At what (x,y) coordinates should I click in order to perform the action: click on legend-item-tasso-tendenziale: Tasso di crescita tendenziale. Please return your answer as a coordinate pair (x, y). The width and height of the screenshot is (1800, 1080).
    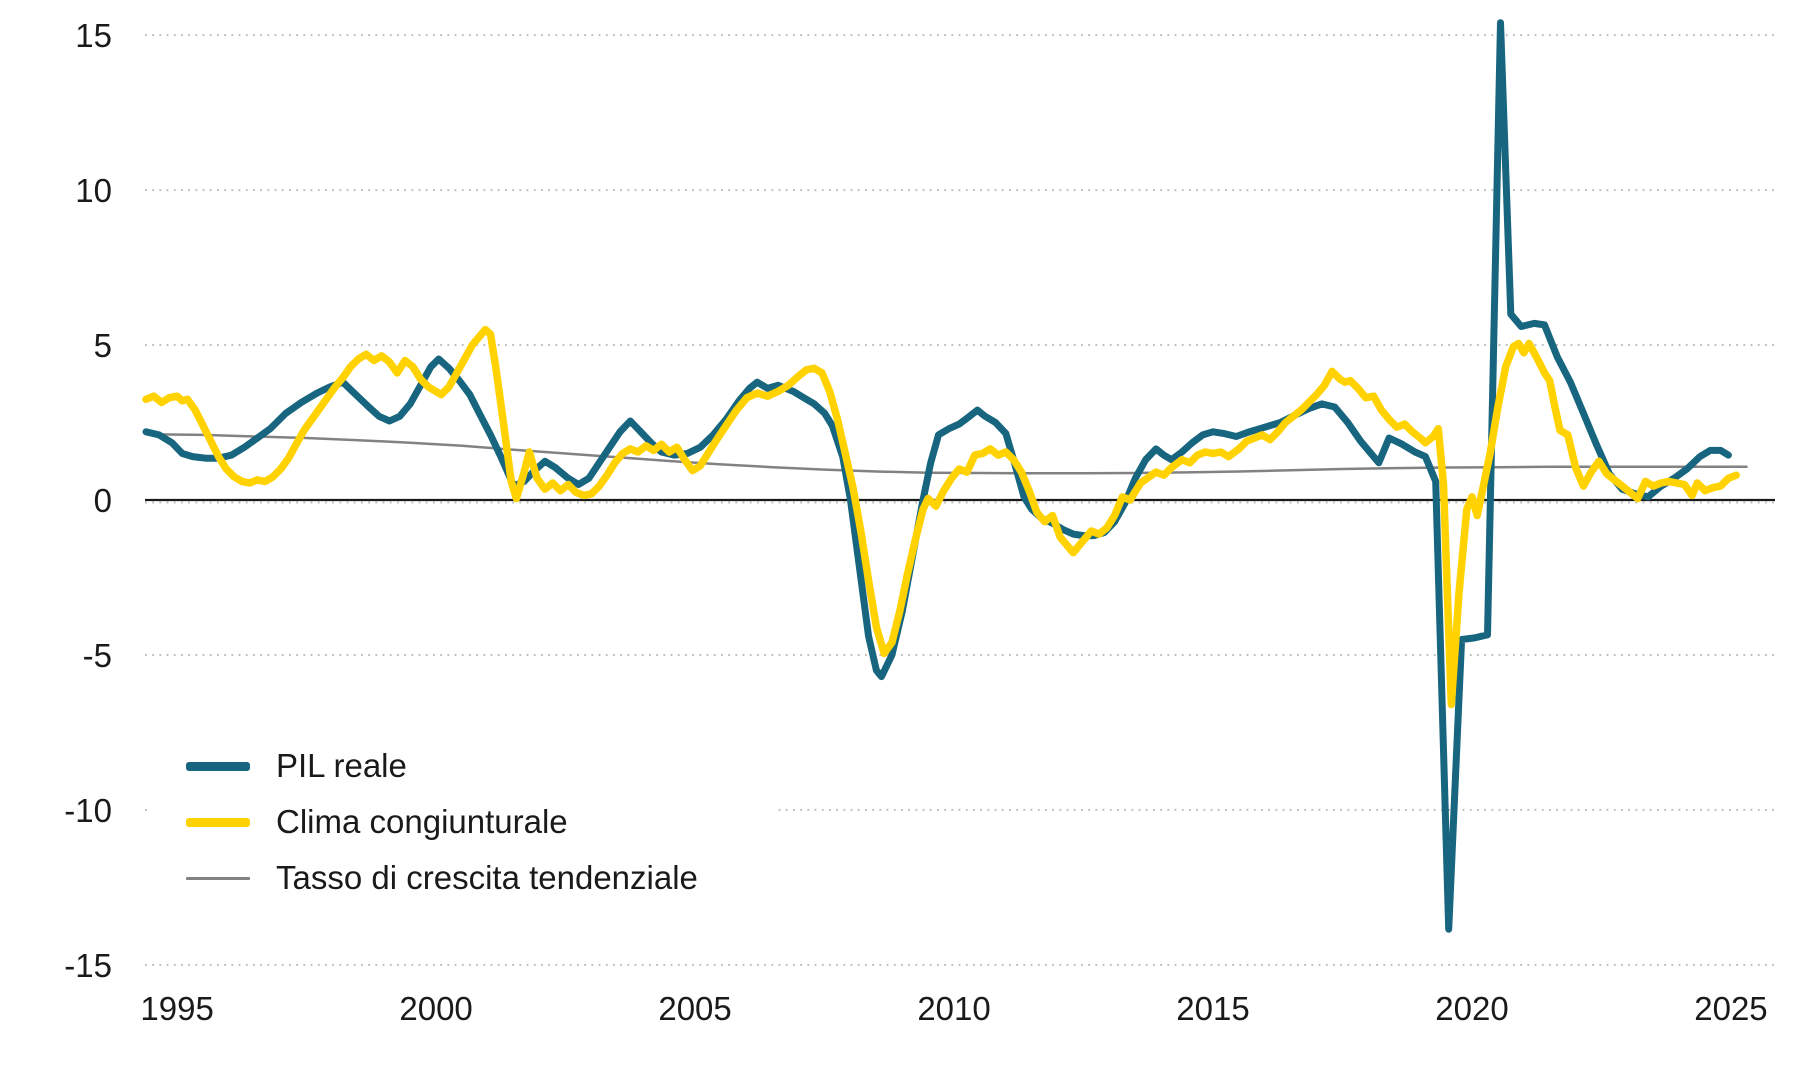
    Looking at the image, I should click on (460, 878).